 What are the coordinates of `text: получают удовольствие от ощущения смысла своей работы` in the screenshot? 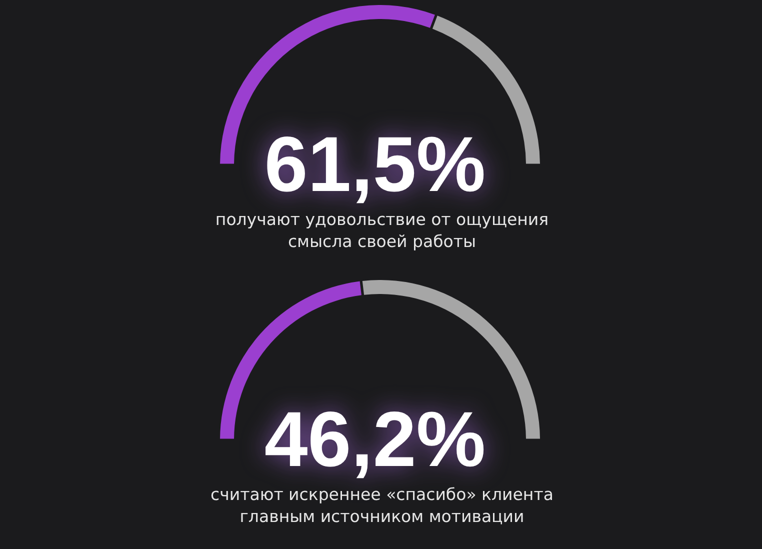 It's located at (382, 230).